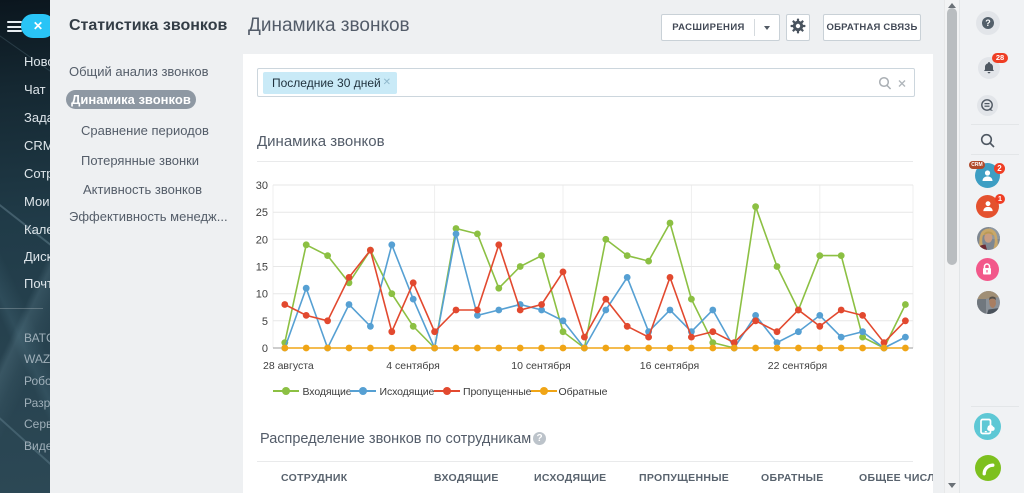 This screenshot has width=1024, height=493. What do you see at coordinates (407, 392) in the screenshot?
I see `svg-text: Исходящие` at bounding box center [407, 392].